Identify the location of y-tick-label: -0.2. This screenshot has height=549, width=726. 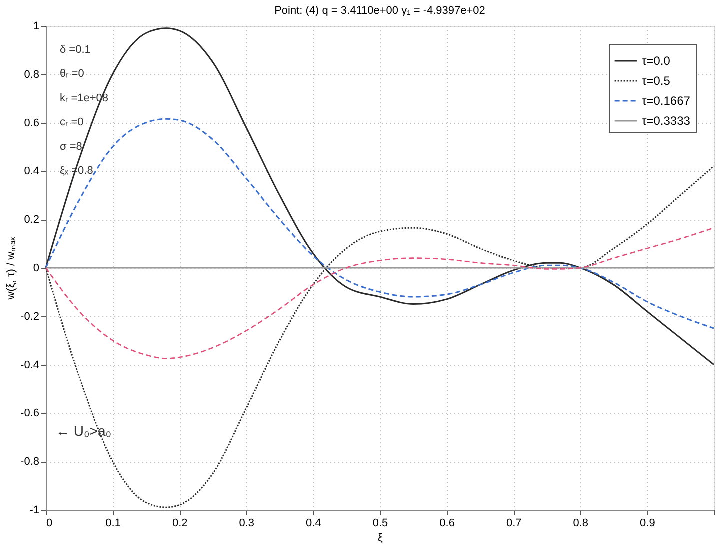
(30, 316).